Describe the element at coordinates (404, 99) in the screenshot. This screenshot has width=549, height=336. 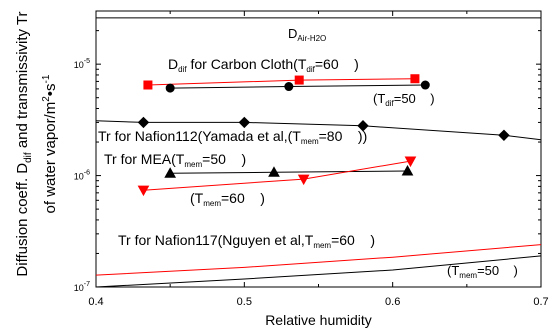
I see `annotation-tdif50: (Tdif=50 )` at that location.